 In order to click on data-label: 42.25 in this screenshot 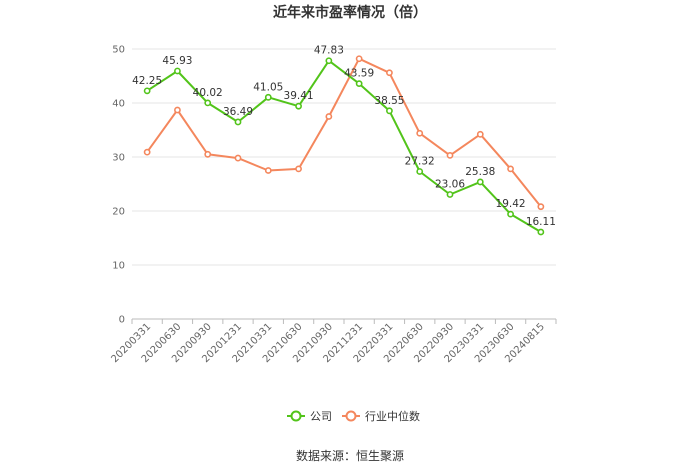, I will do `click(147, 81)`.